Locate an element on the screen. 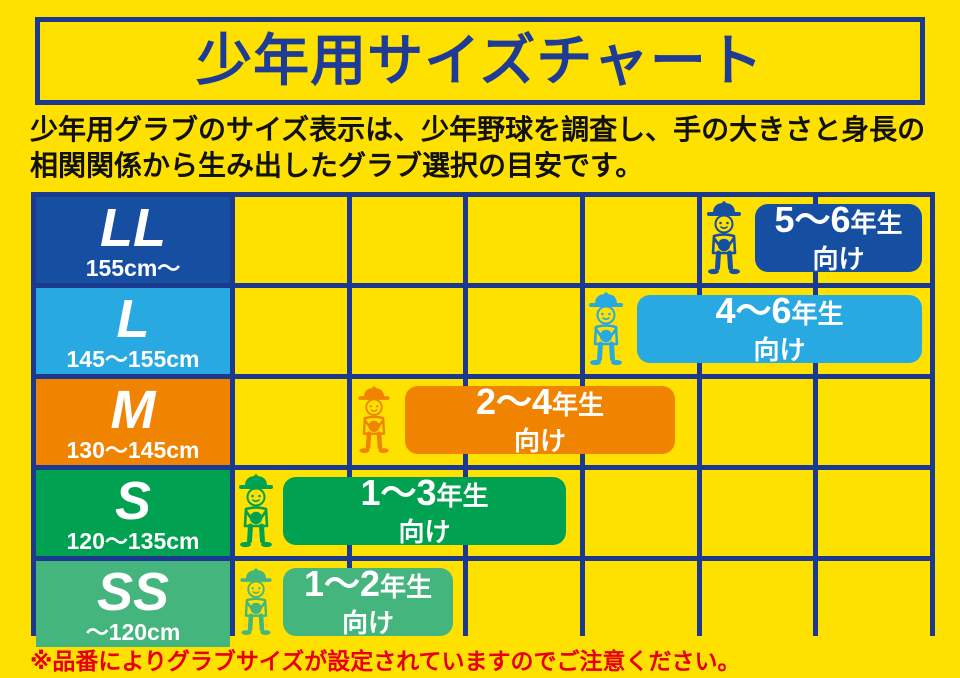 The image size is (960, 678). size-row-l: L 145〜155cm 4〜6年生 向け is located at coordinates (483, 331).